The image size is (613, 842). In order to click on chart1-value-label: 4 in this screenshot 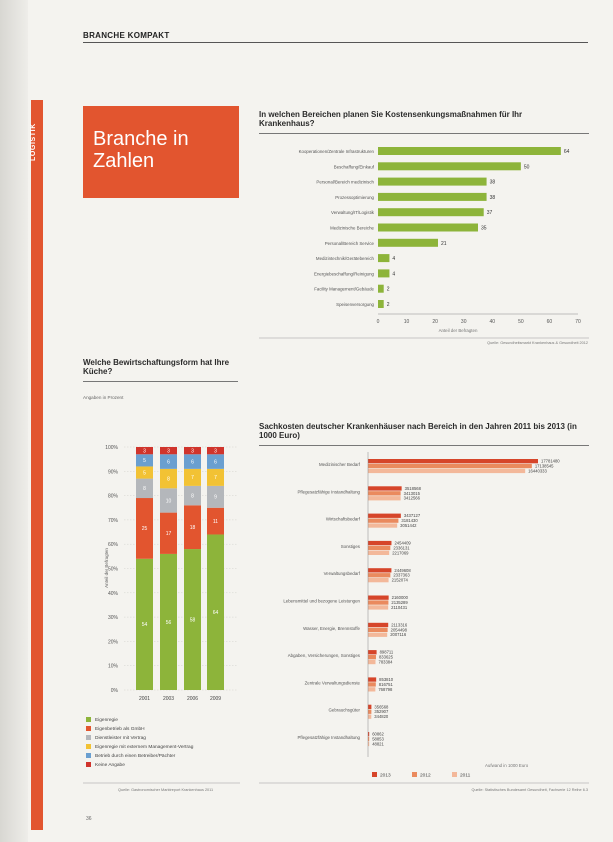, I will do `click(393, 274)`.